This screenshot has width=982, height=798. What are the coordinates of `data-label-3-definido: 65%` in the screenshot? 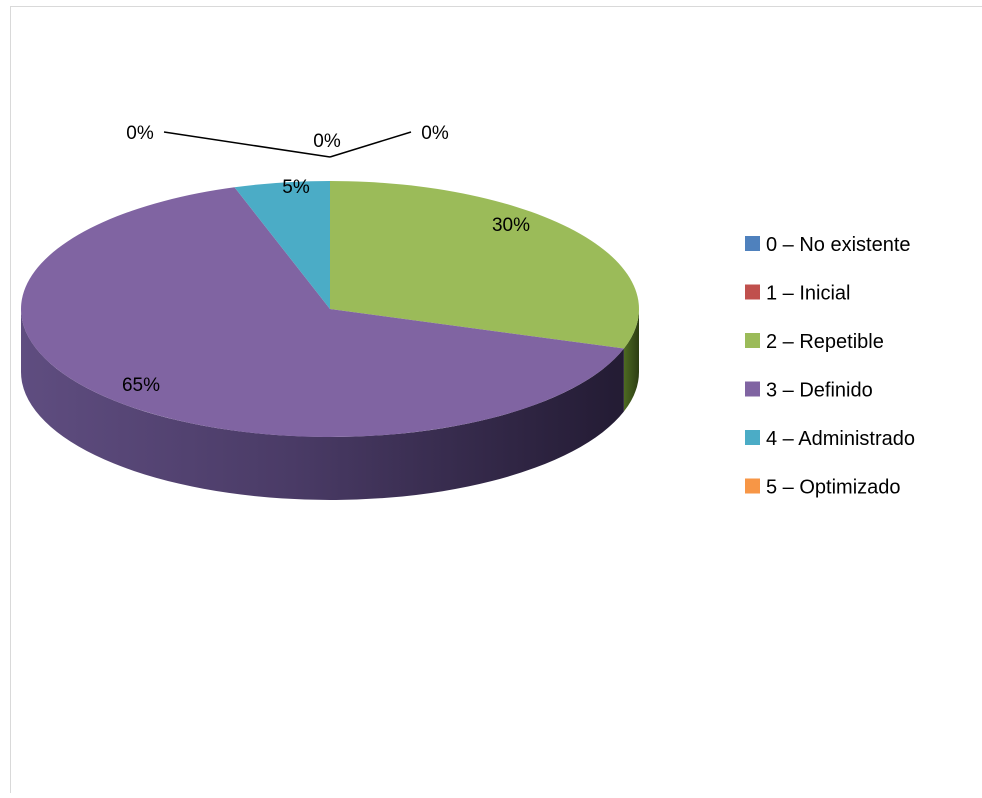 It's located at (141, 385).